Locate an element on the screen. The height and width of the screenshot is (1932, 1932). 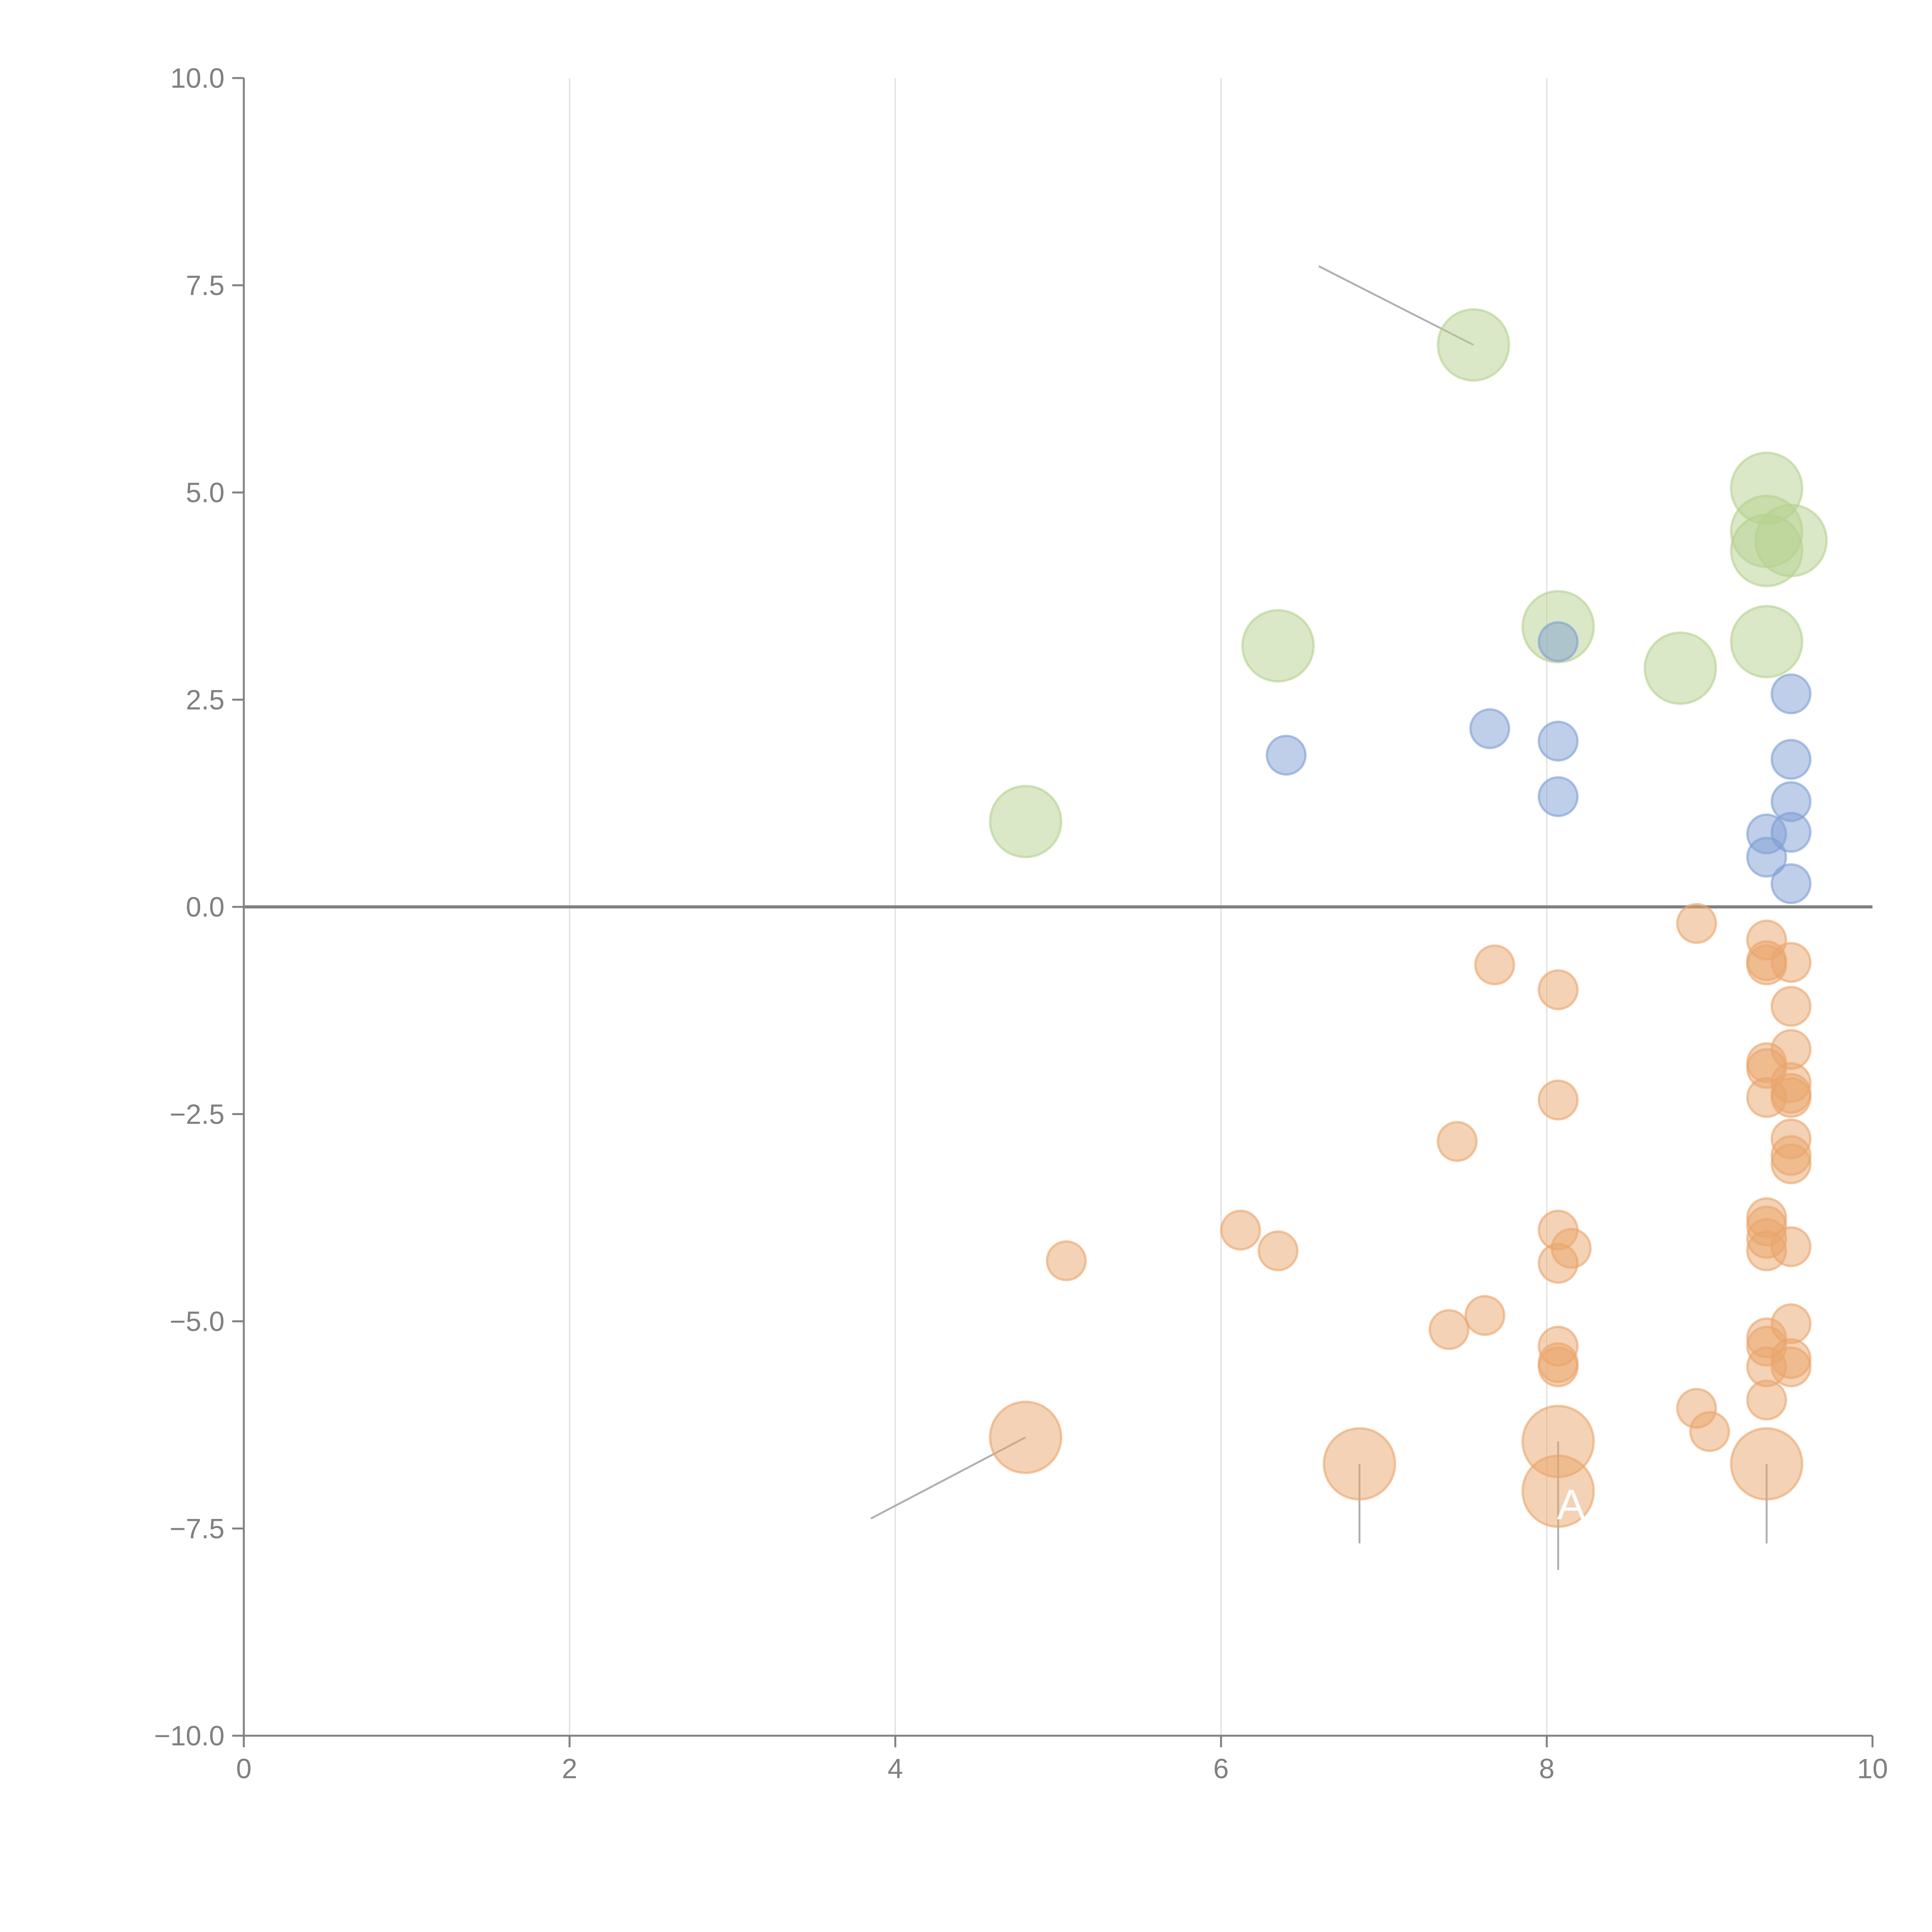
x-tick-label: 6 is located at coordinates (1221, 1769).